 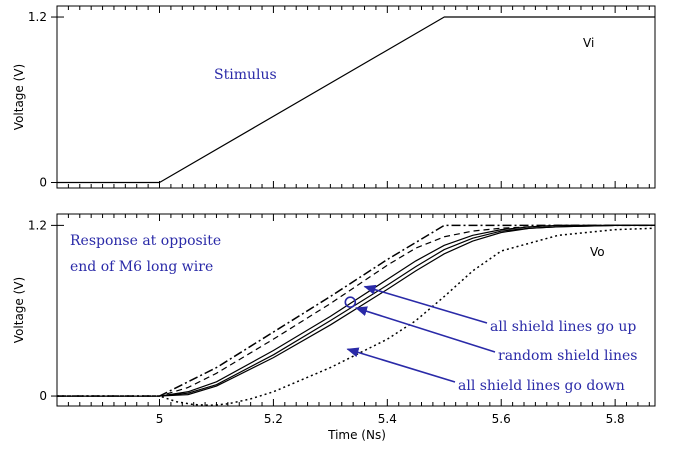 What do you see at coordinates (597, 252) in the screenshot?
I see `bottom-signal-label: Vo` at bounding box center [597, 252].